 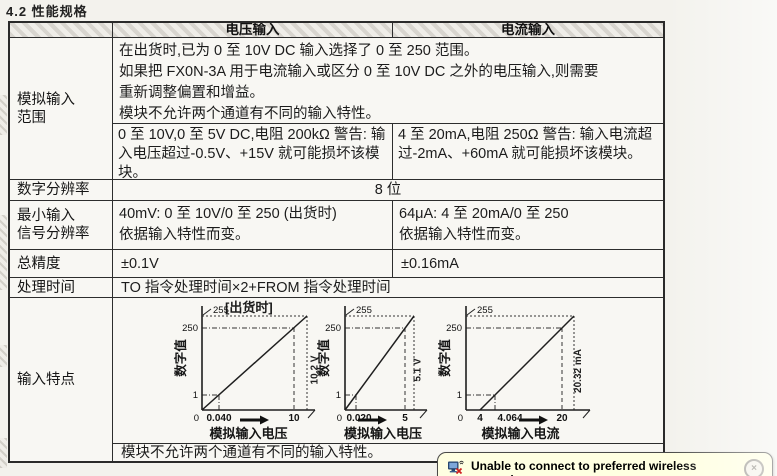 I want to click on input-characteristics-note: 模块不允许两个通道有不同的输入特性。, so click(x=251, y=452).